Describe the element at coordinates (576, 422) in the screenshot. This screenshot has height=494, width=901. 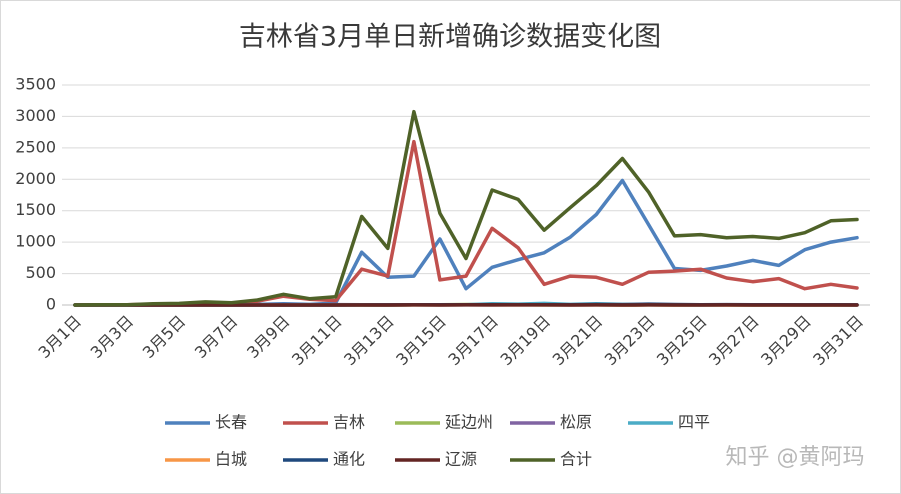
I see `legend-label: 松原` at that location.